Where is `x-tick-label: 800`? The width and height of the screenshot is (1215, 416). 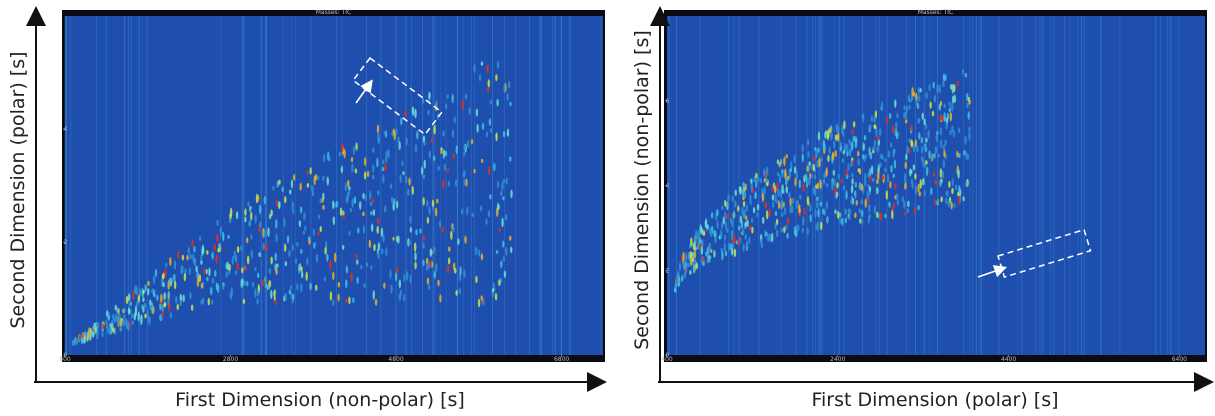
x-tick-label: 800 is located at coordinates (65, 359).